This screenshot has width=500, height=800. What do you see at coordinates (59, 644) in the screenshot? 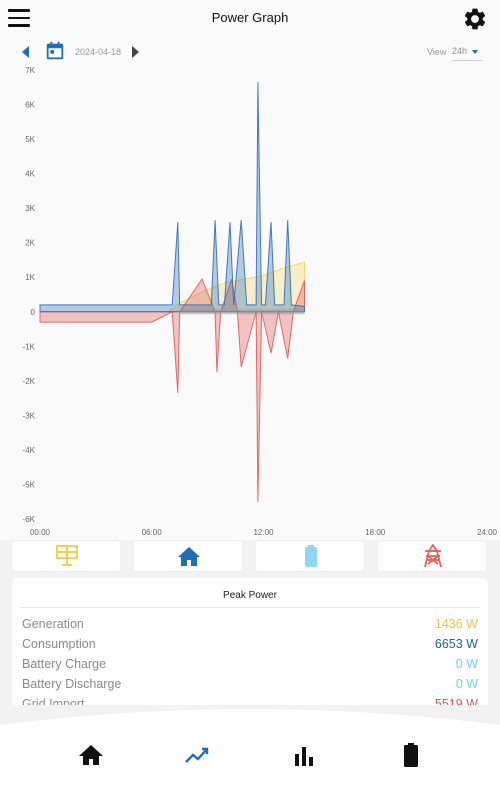
I see `peak-row-label: Consumption` at bounding box center [59, 644].